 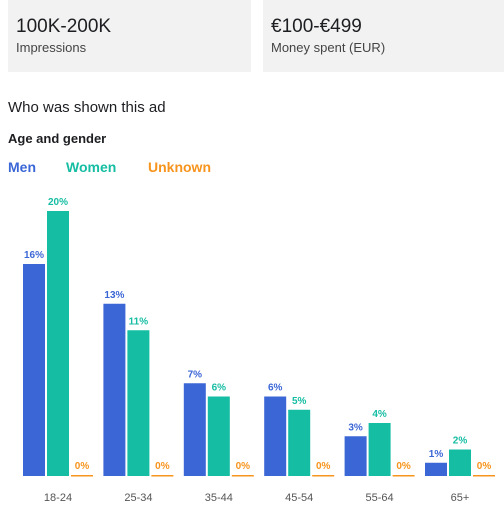 What do you see at coordinates (460, 441) in the screenshot?
I see `data-label-women-65+: 2%` at bounding box center [460, 441].